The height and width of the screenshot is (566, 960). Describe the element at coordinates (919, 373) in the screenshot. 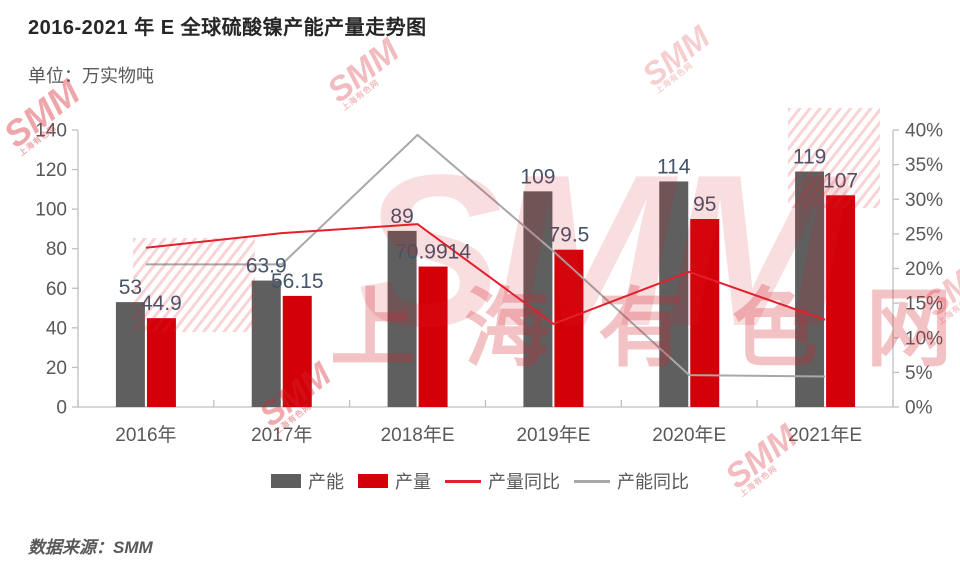

I see `y2-axis-label: 5%` at that location.